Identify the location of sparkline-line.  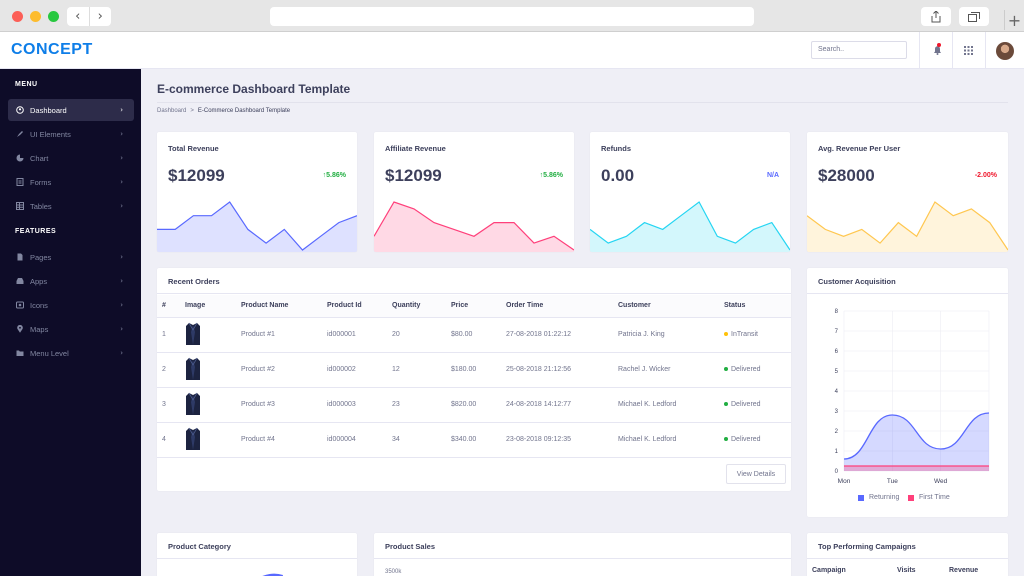
(257, 226).